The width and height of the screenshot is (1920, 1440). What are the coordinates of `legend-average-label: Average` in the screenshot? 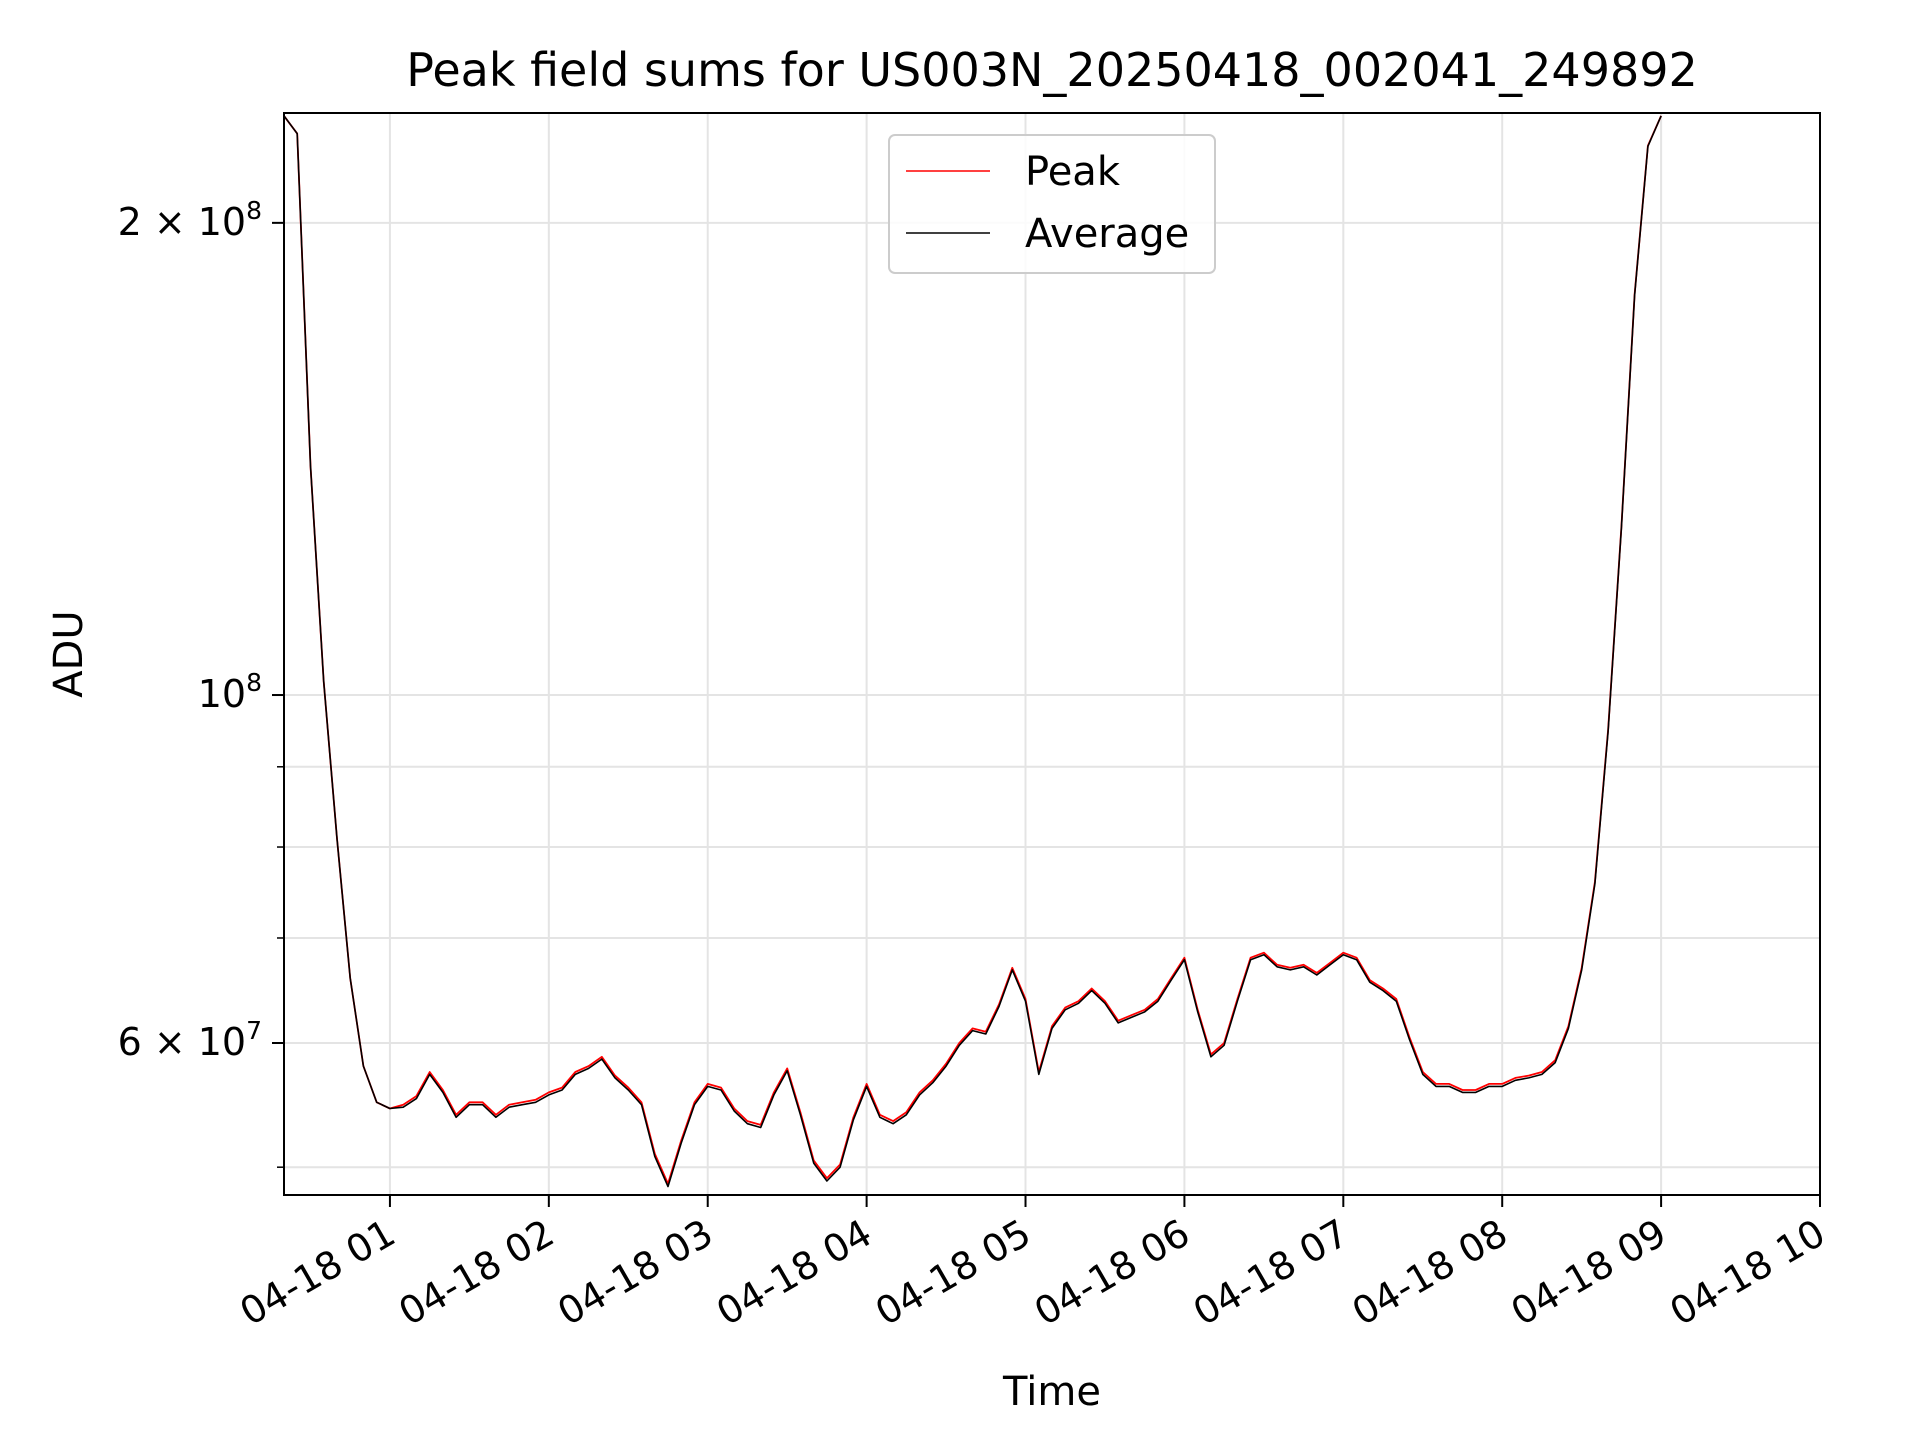 It's located at (1107, 234).